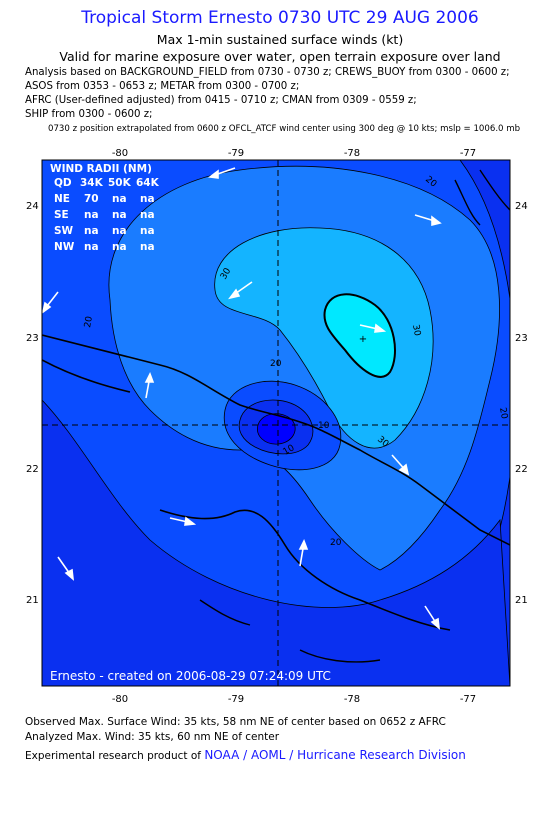 The width and height of the screenshot is (560, 815). Describe the element at coordinates (416, 330) in the screenshot. I see `contour-label: 30` at that location.